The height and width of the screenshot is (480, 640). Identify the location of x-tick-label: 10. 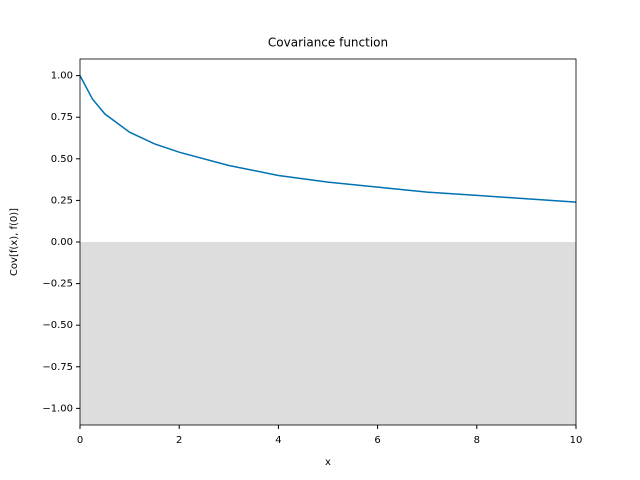
(576, 440).